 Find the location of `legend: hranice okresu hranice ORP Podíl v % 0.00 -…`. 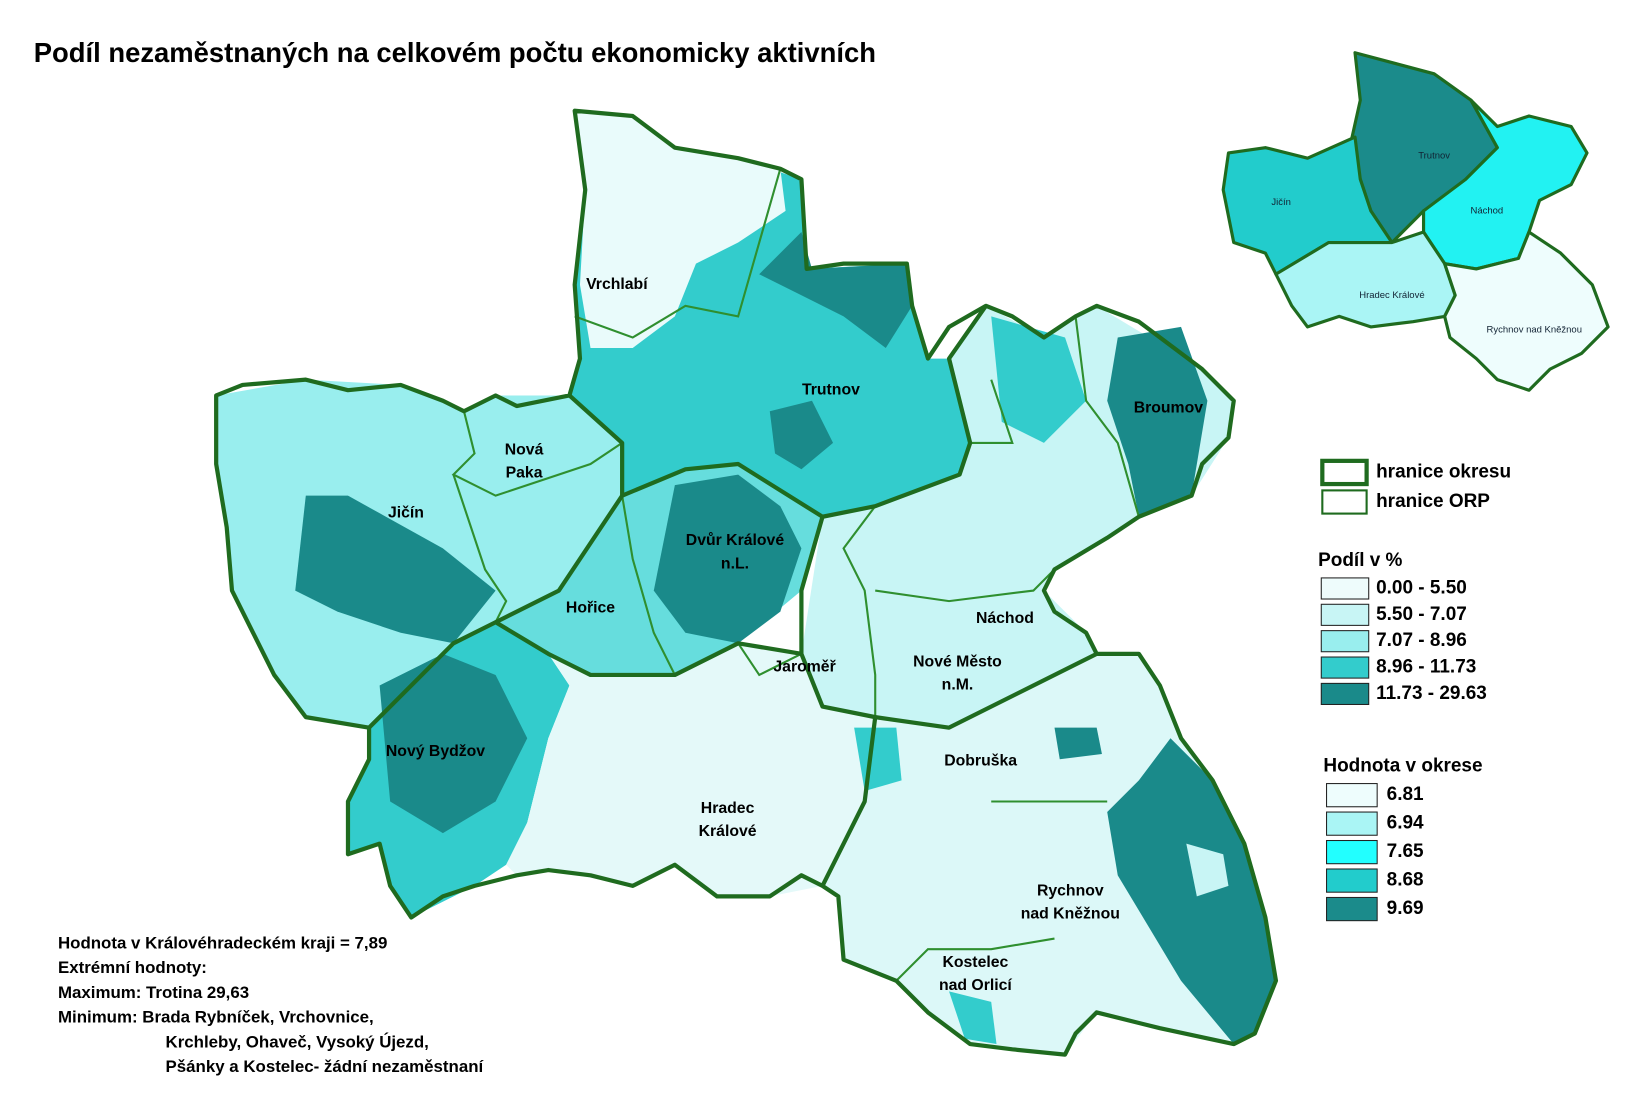

legend: hranice okresu hranice ORP Podíl v % 0.00 -… is located at coordinates (1414, 690).